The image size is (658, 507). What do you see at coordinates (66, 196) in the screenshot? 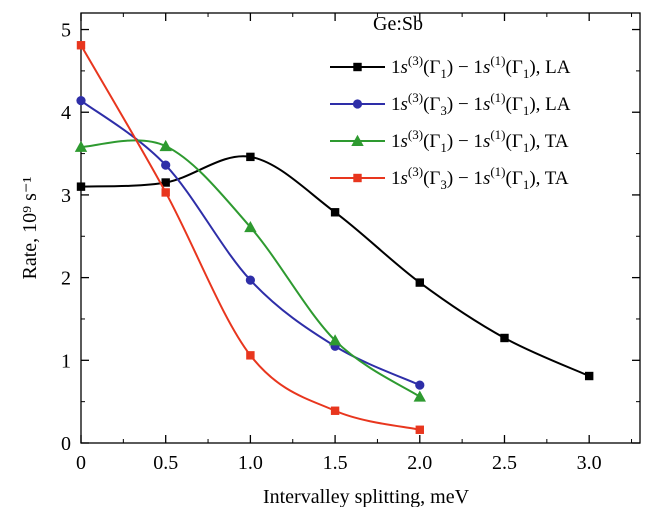
I see `y-tick-label: 3` at bounding box center [66, 196].